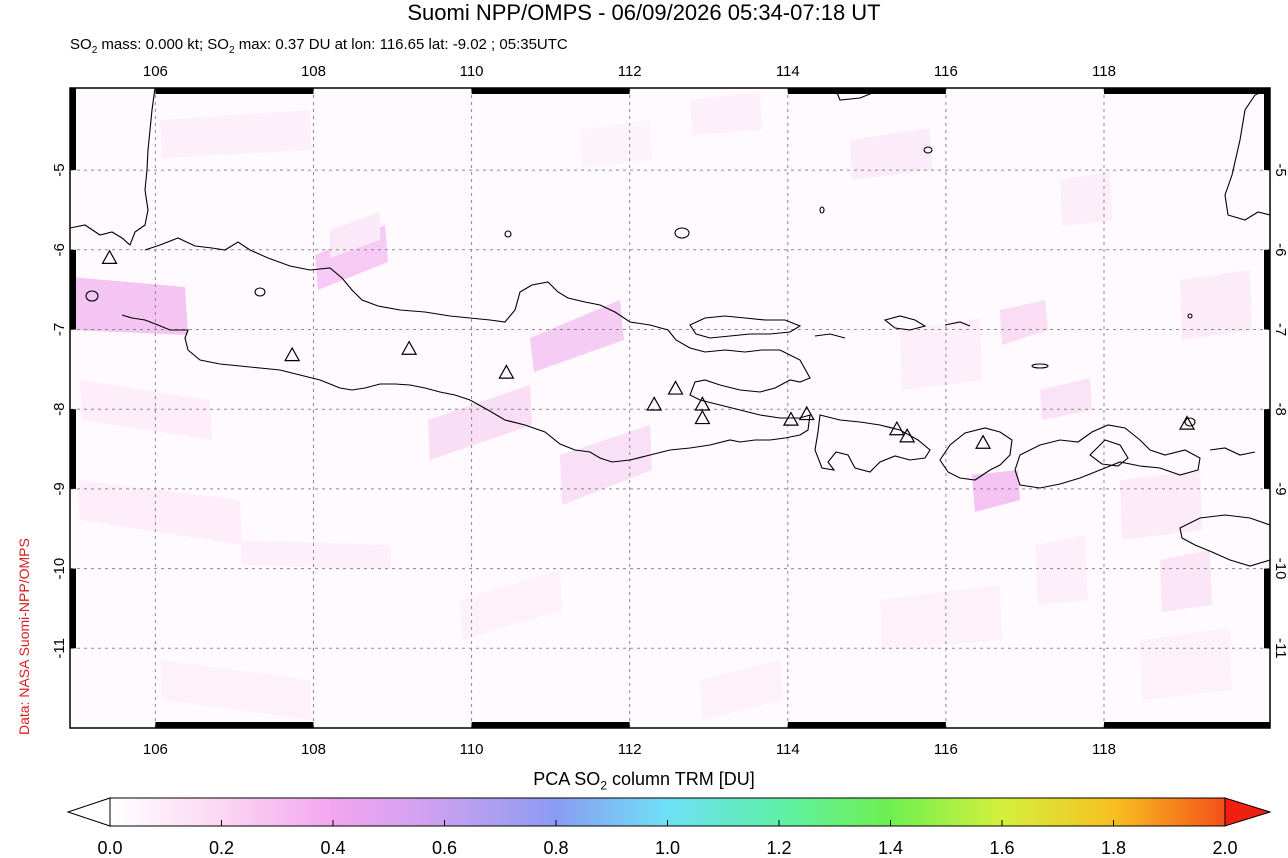  Describe the element at coordinates (333, 848) in the screenshot. I see `colorbar-tick-label: 0.4` at that location.